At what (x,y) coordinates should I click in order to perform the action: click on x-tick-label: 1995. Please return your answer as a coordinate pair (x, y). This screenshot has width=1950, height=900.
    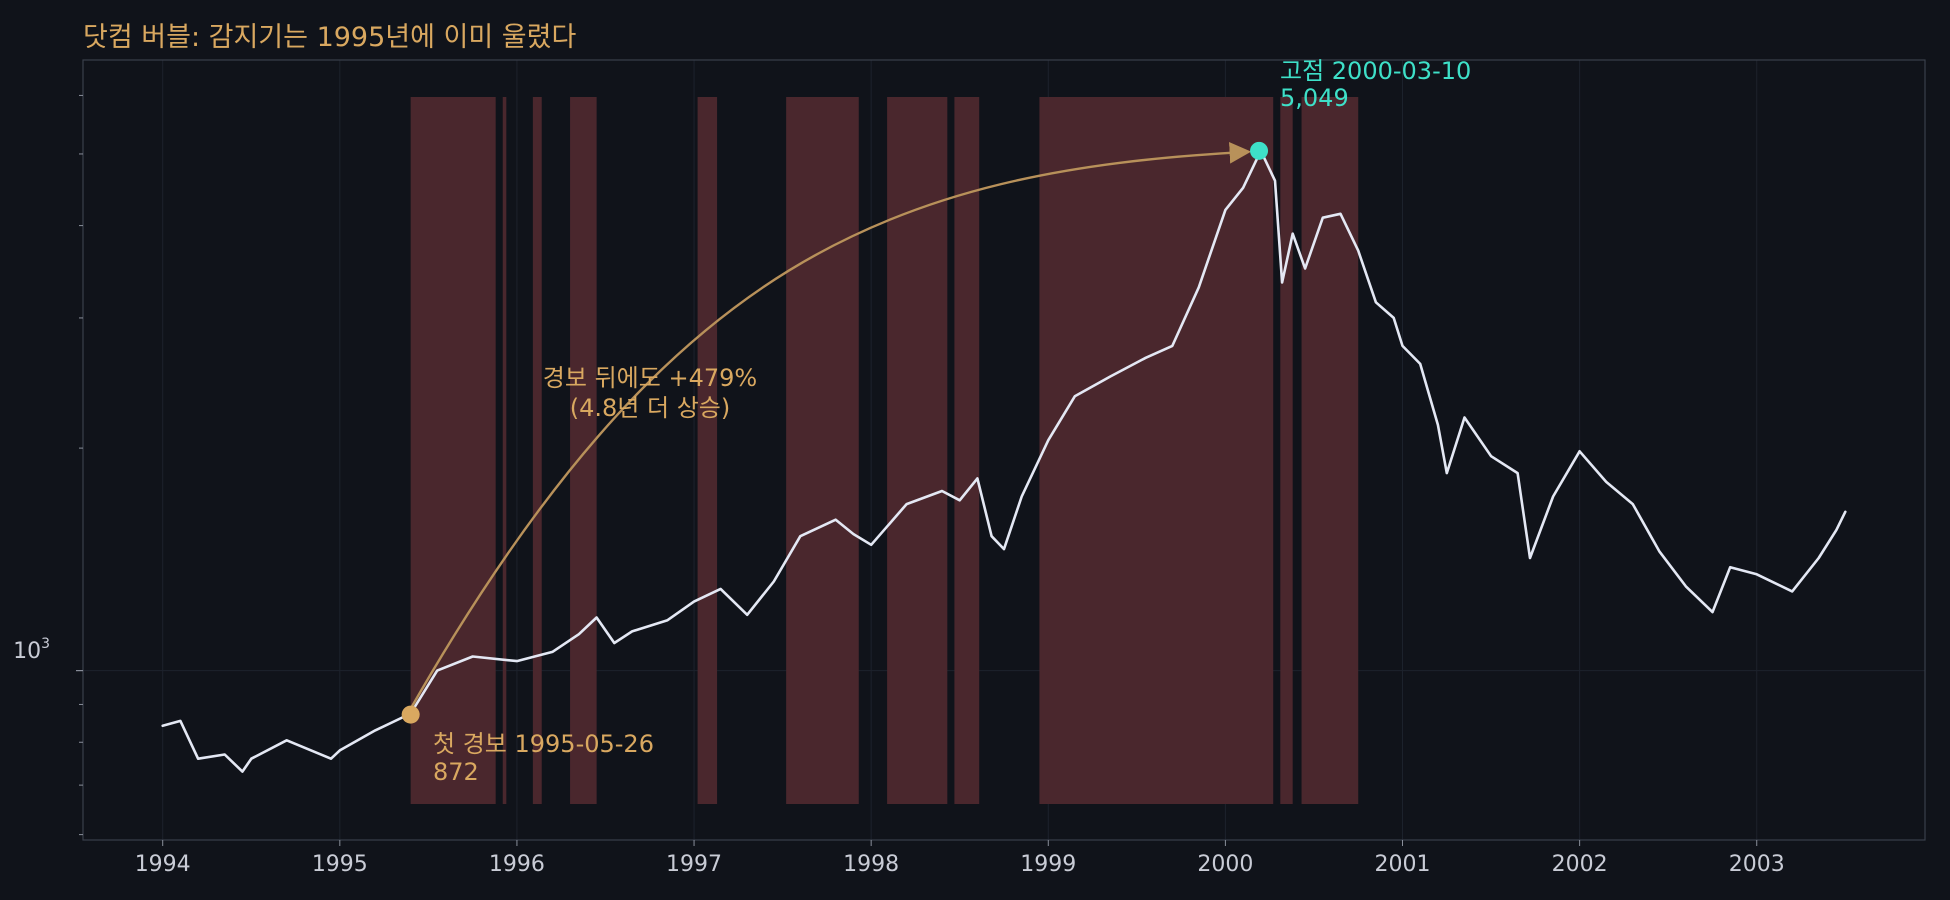
    Looking at the image, I should click on (340, 864).